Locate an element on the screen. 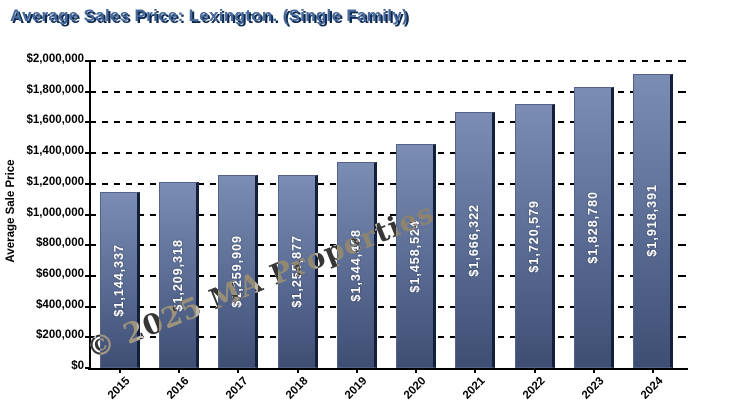  y-axis-tick-label: $1,000,000 is located at coordinates (55, 212).